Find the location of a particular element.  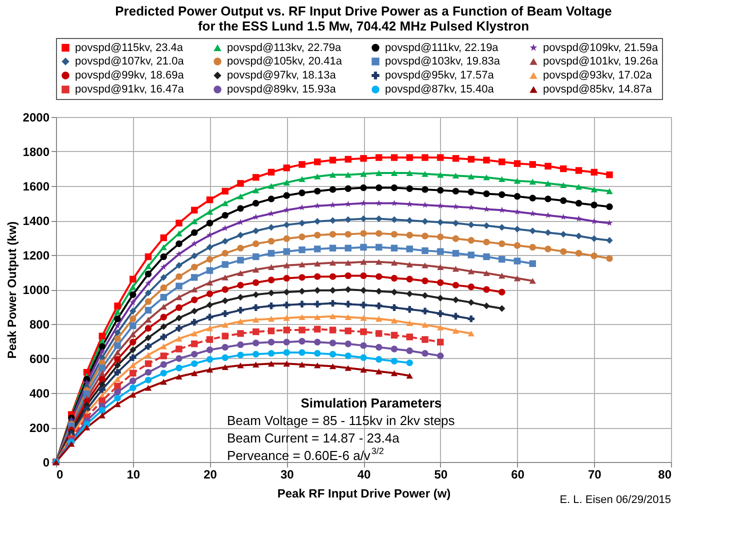

x-tick-label: 50 is located at coordinates (441, 475).